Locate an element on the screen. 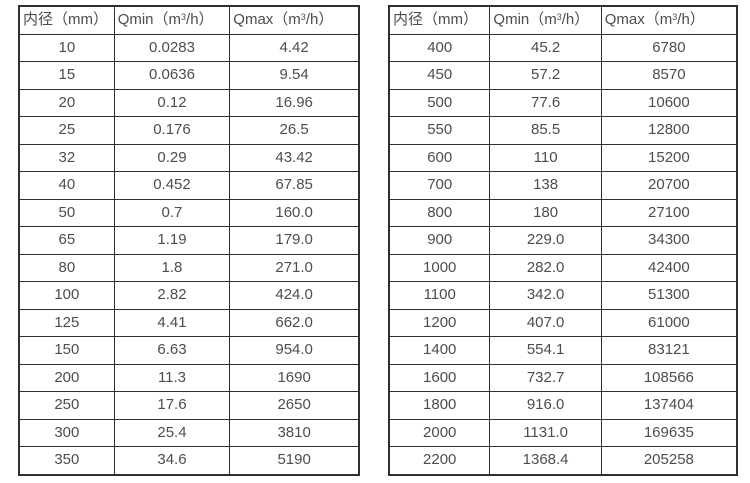  qmax-cell: 137404 is located at coordinates (669, 405).